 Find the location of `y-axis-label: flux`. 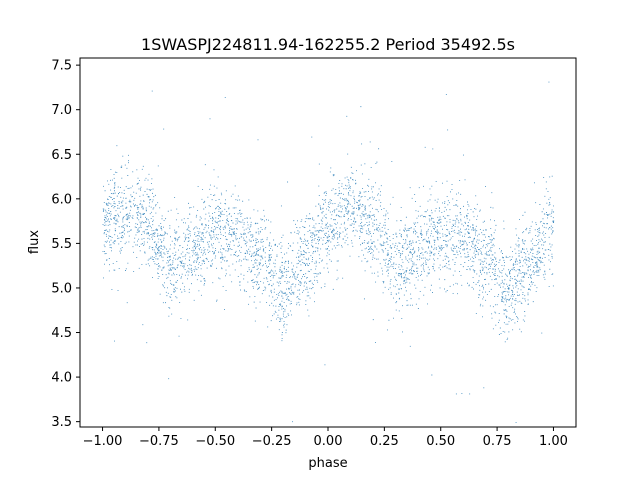

y-axis-label: flux is located at coordinates (34, 242).